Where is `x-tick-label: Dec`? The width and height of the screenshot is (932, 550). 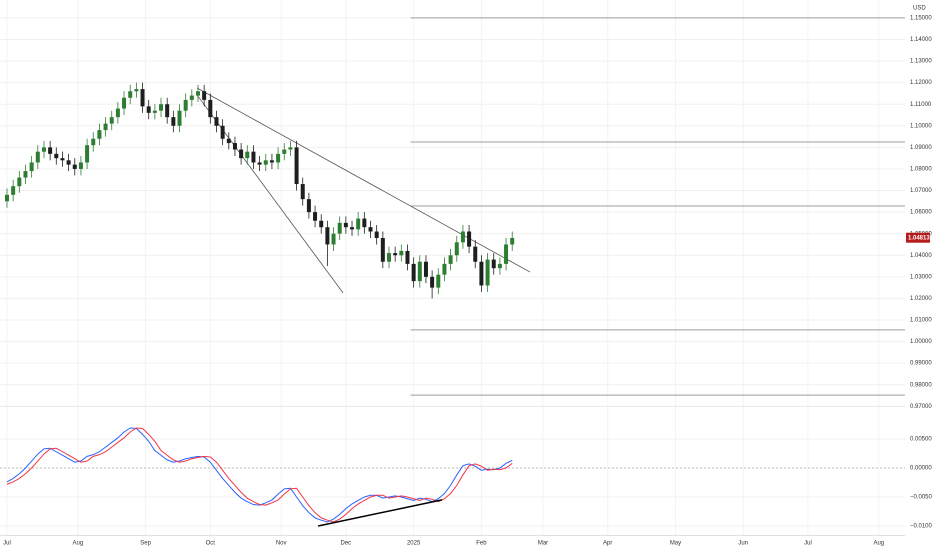 x-tick-label: Dec is located at coordinates (346, 544).